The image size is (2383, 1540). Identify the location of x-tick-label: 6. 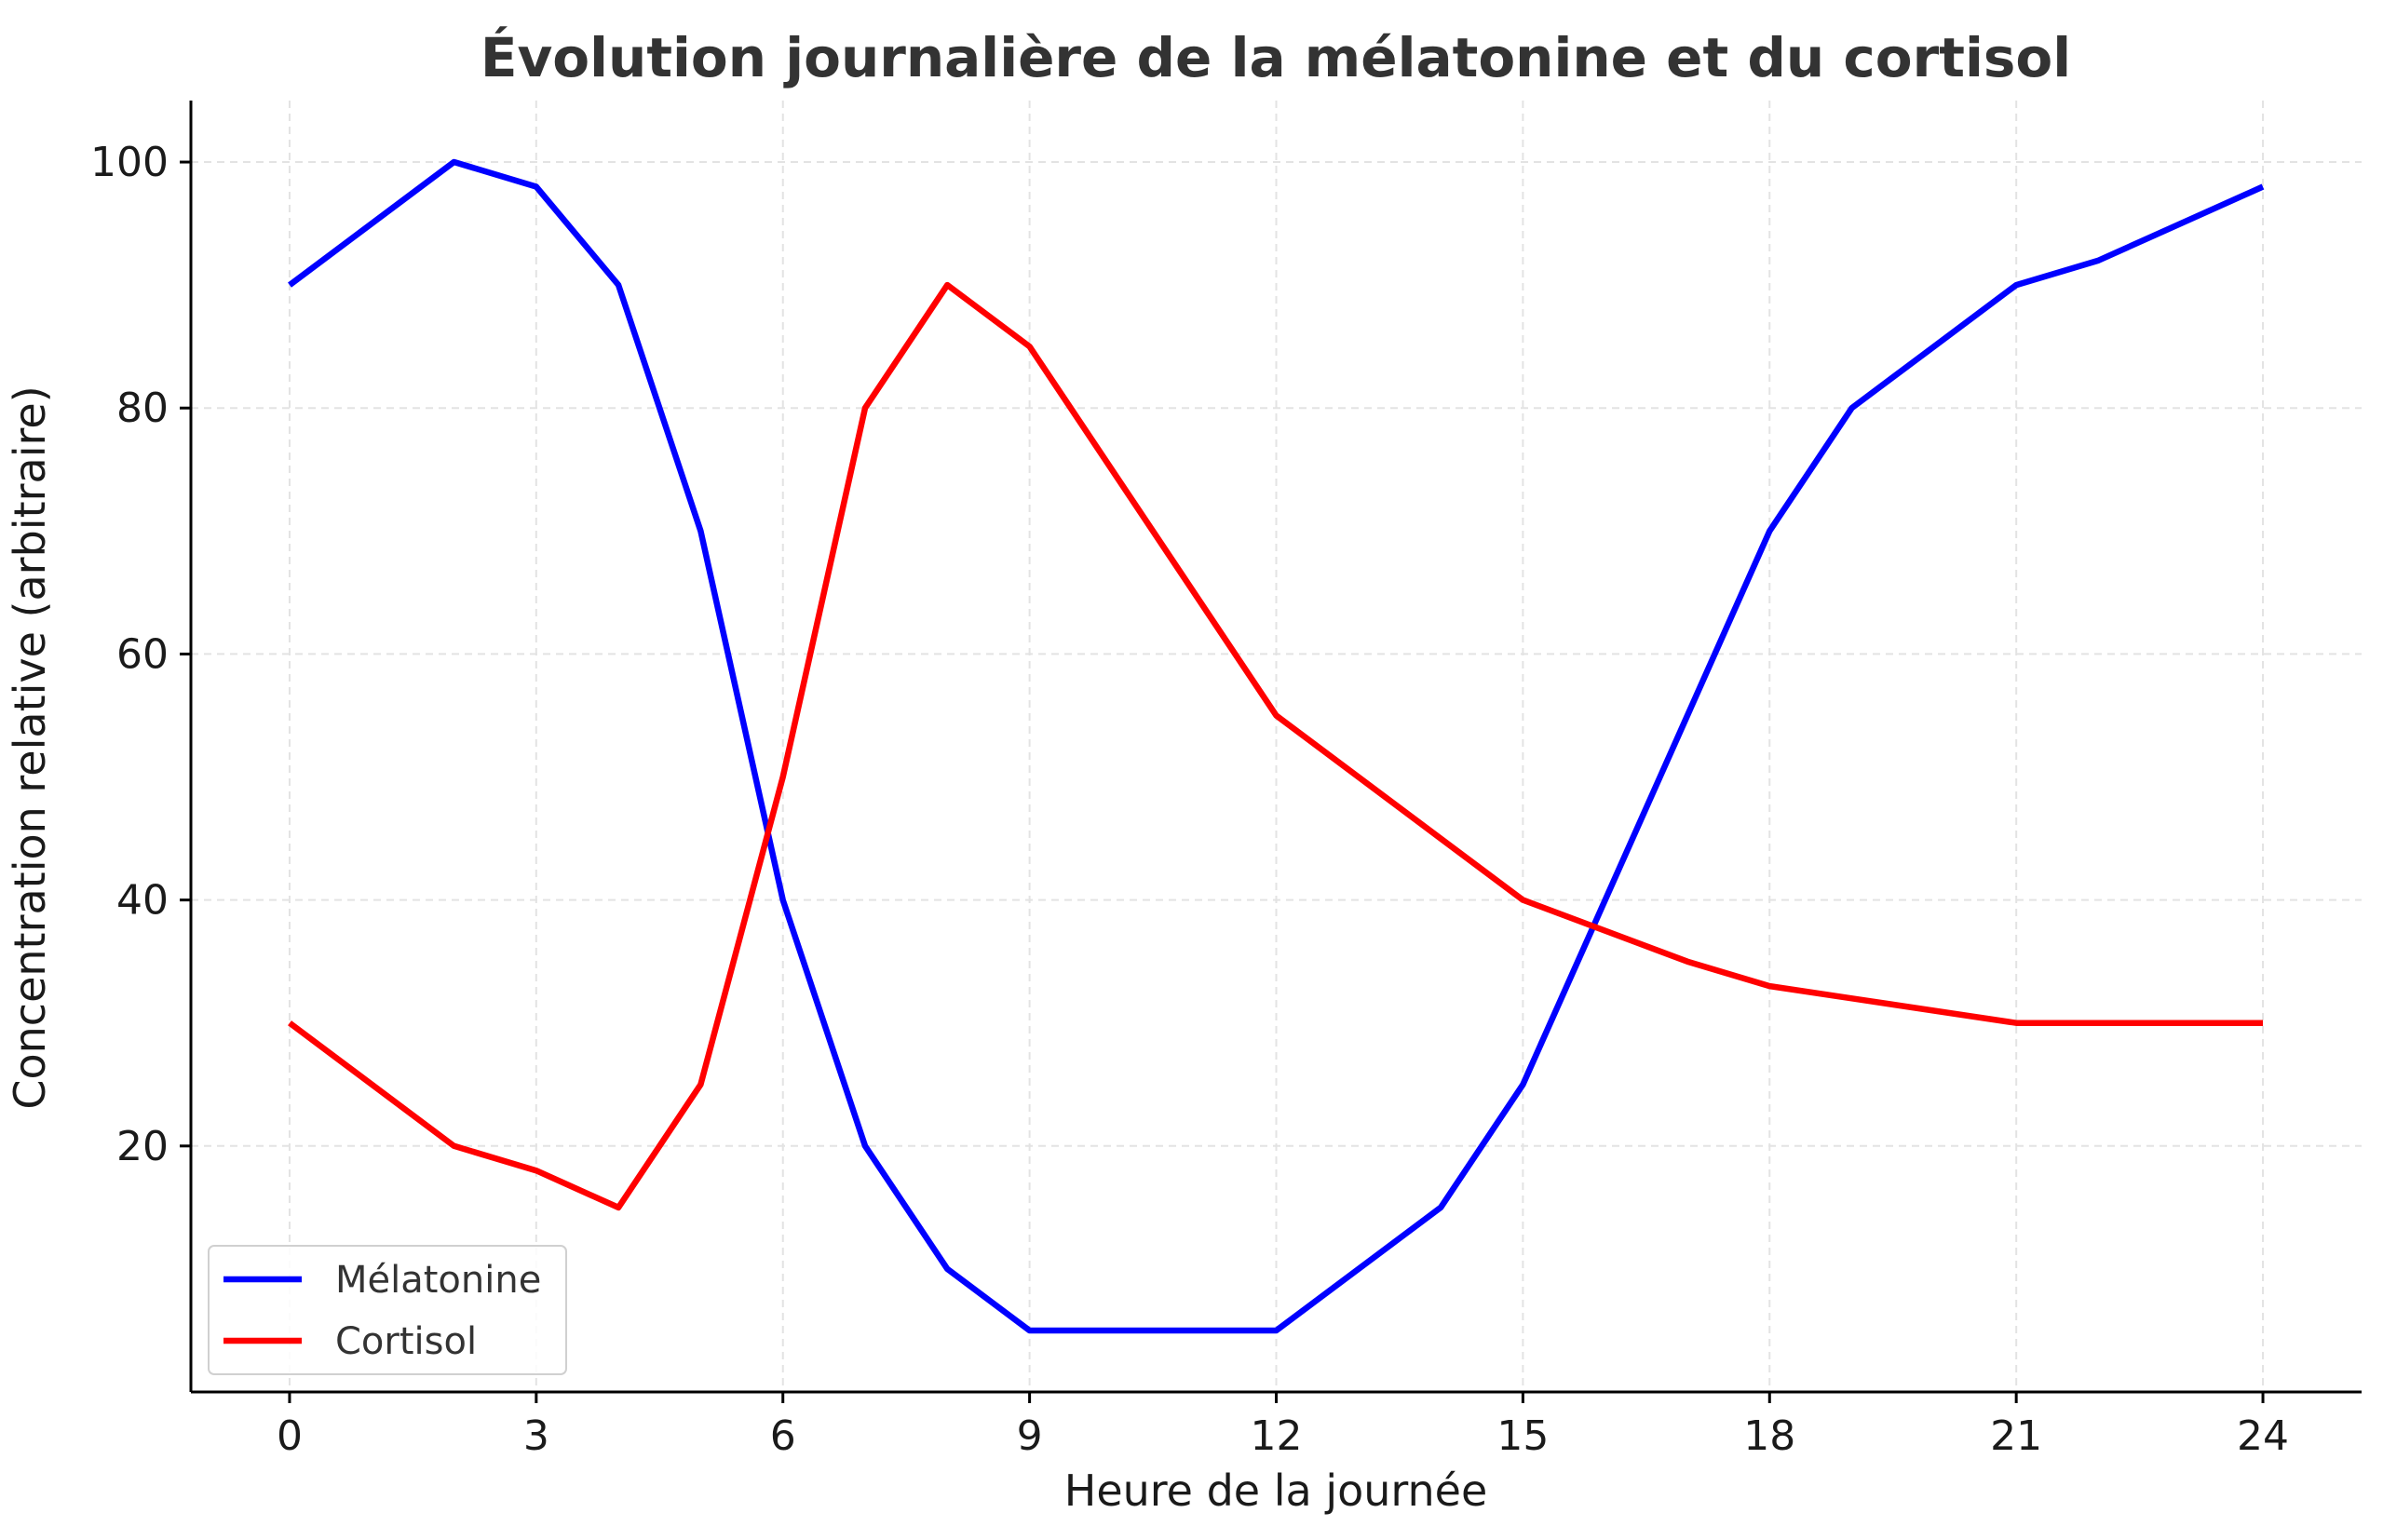
(783, 1436).